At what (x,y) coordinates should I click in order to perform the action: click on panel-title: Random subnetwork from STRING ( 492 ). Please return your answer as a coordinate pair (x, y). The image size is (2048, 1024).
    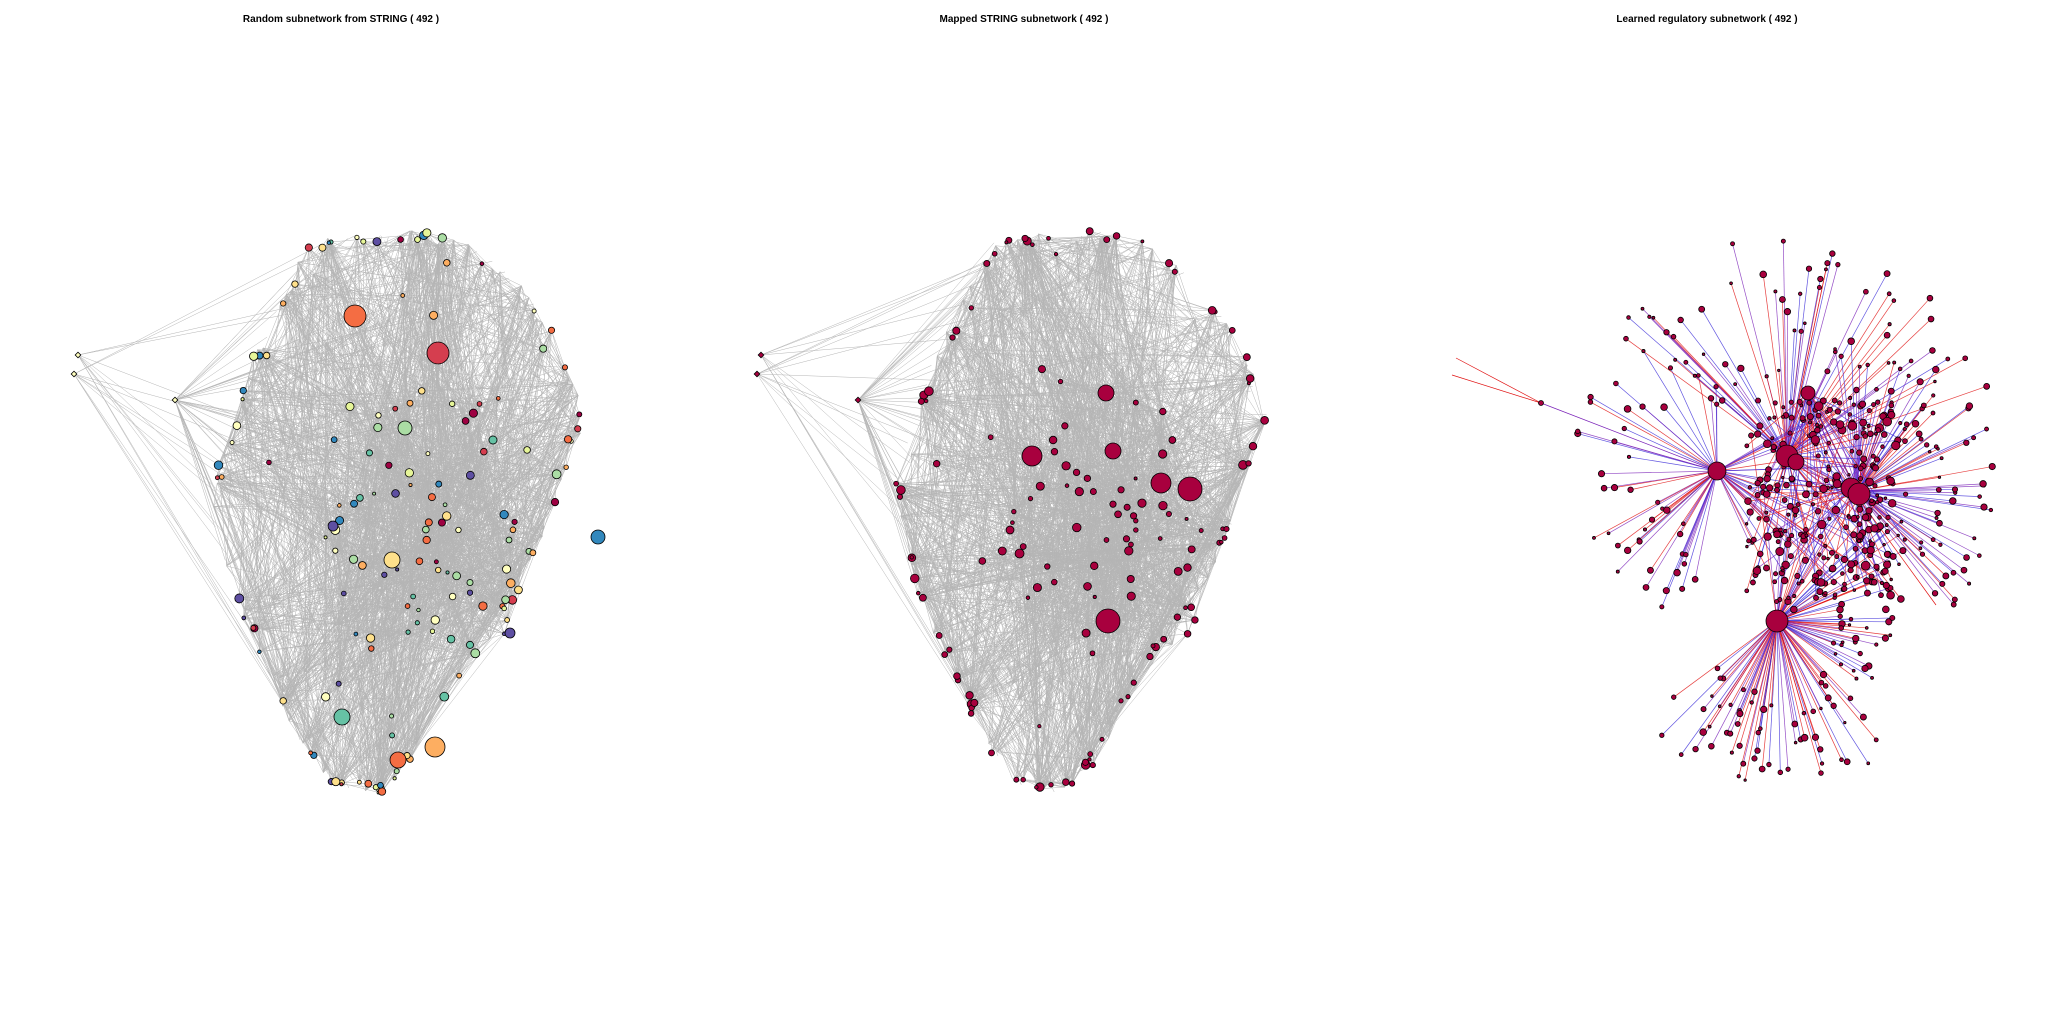
    Looking at the image, I should click on (341, 19).